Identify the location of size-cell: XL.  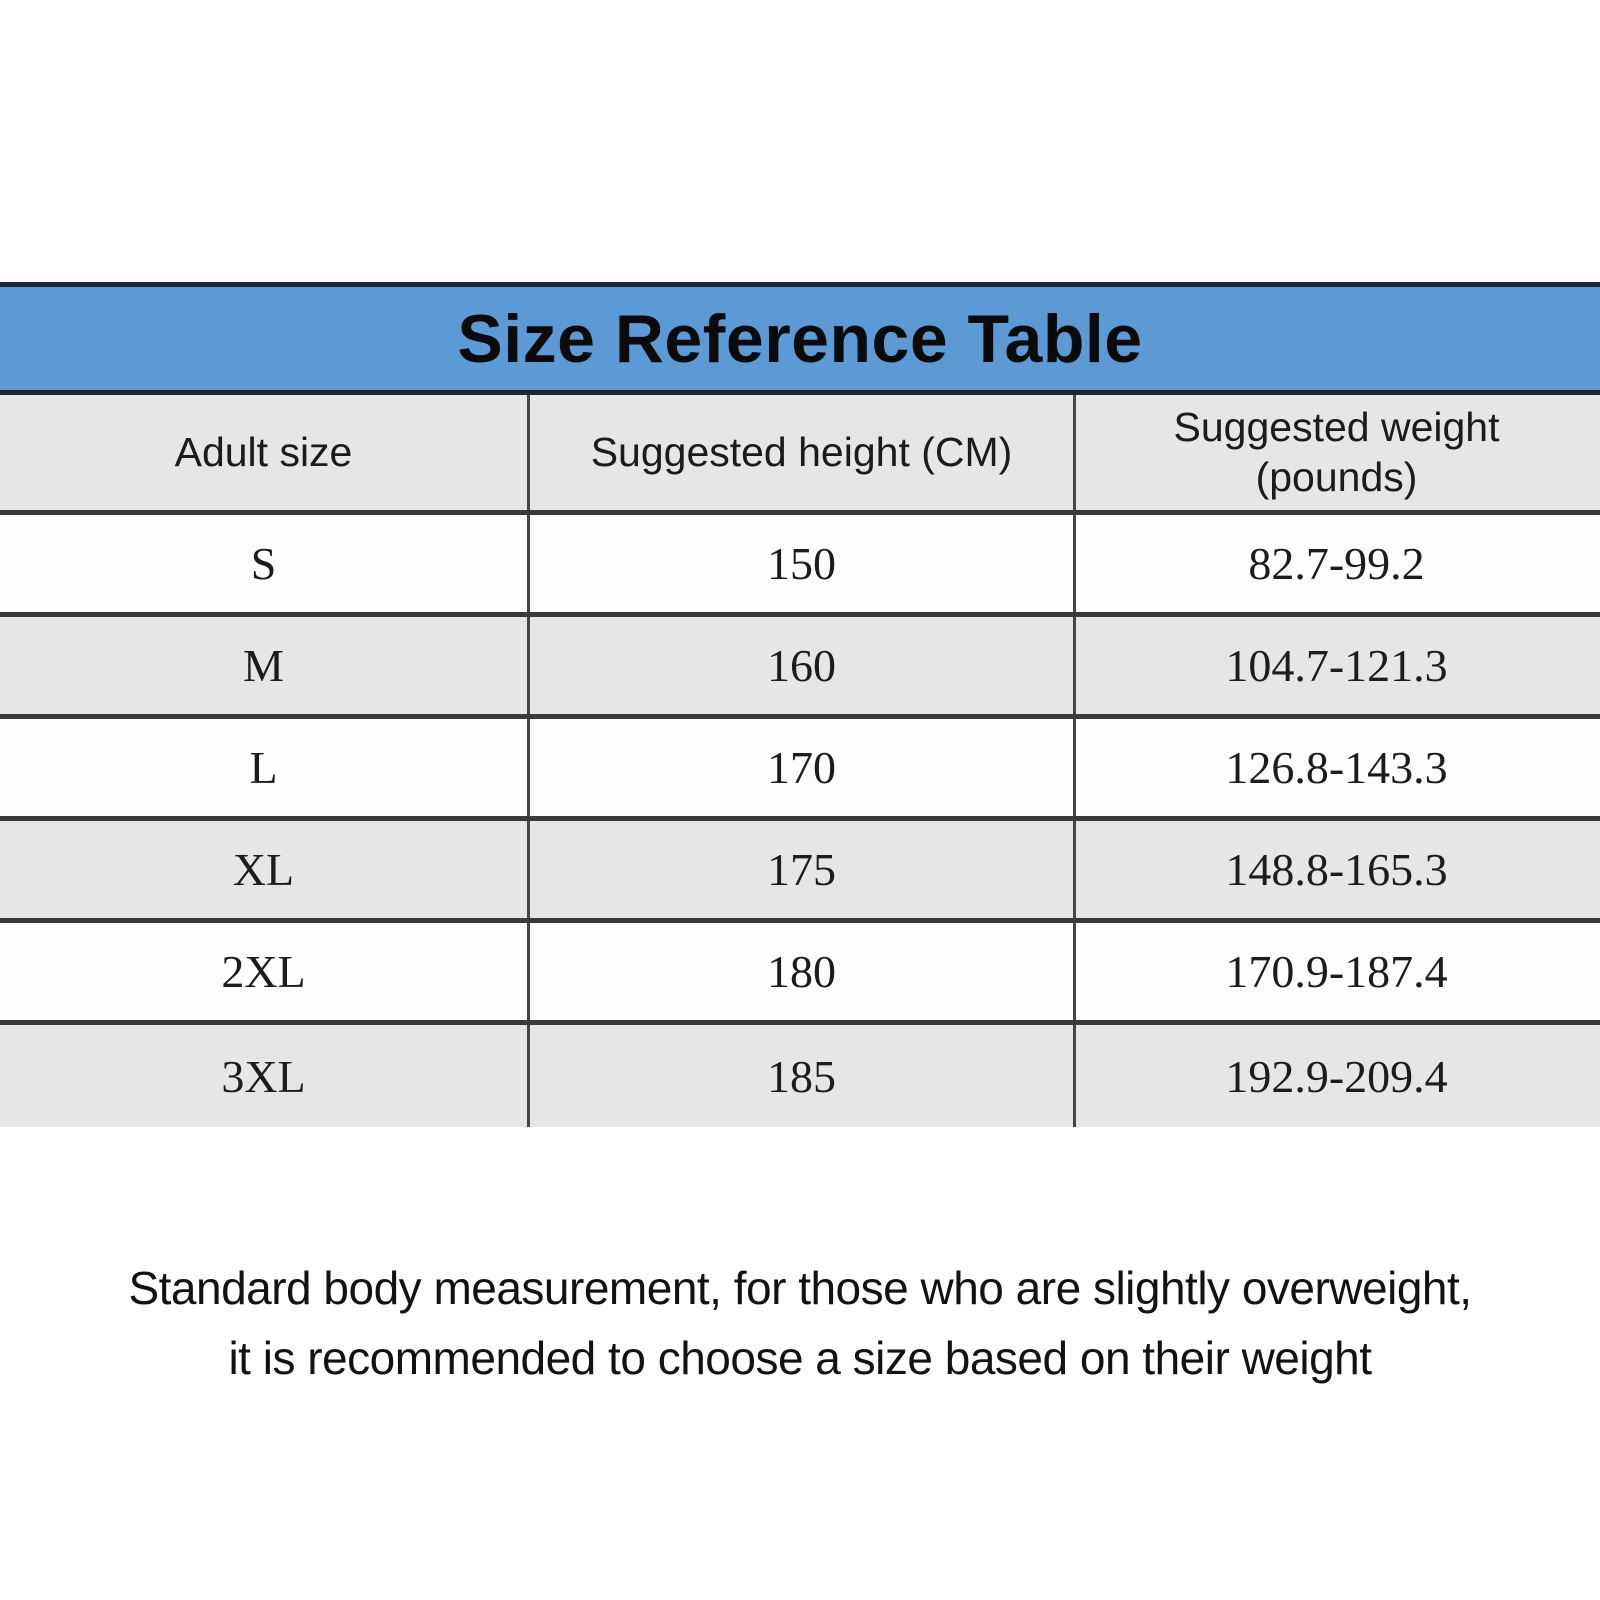
(265, 869).